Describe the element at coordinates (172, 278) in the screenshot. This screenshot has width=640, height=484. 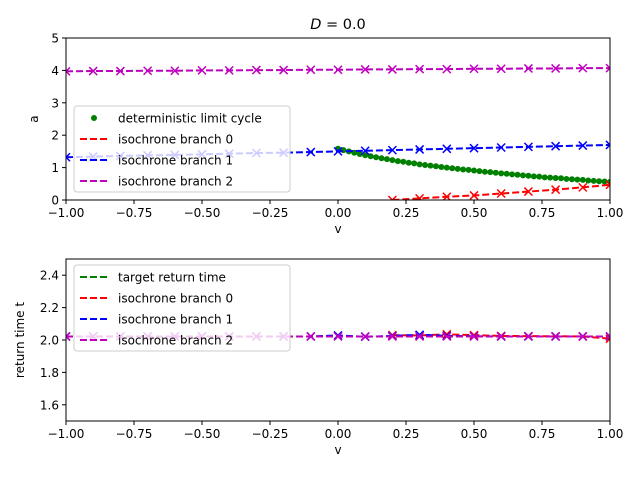
I see `legend-label: target return time` at that location.